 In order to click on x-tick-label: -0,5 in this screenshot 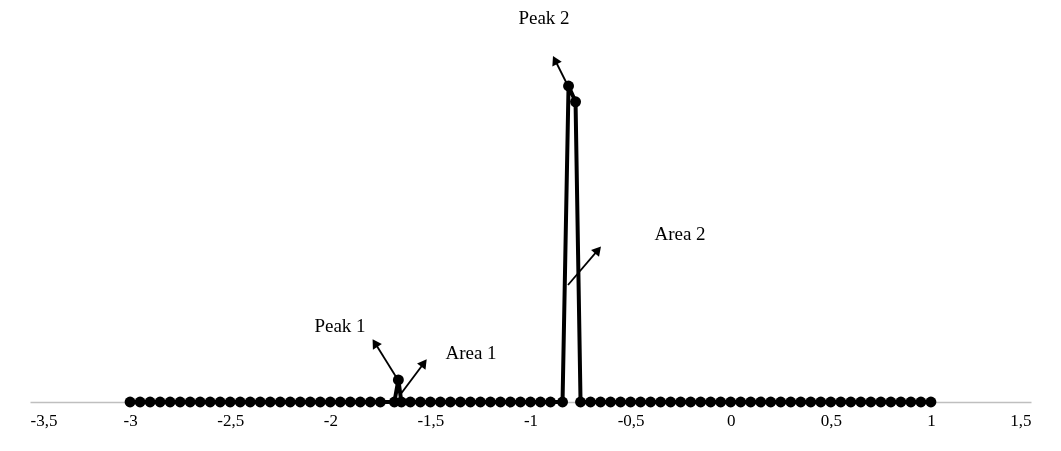, I will do `click(631, 420)`.